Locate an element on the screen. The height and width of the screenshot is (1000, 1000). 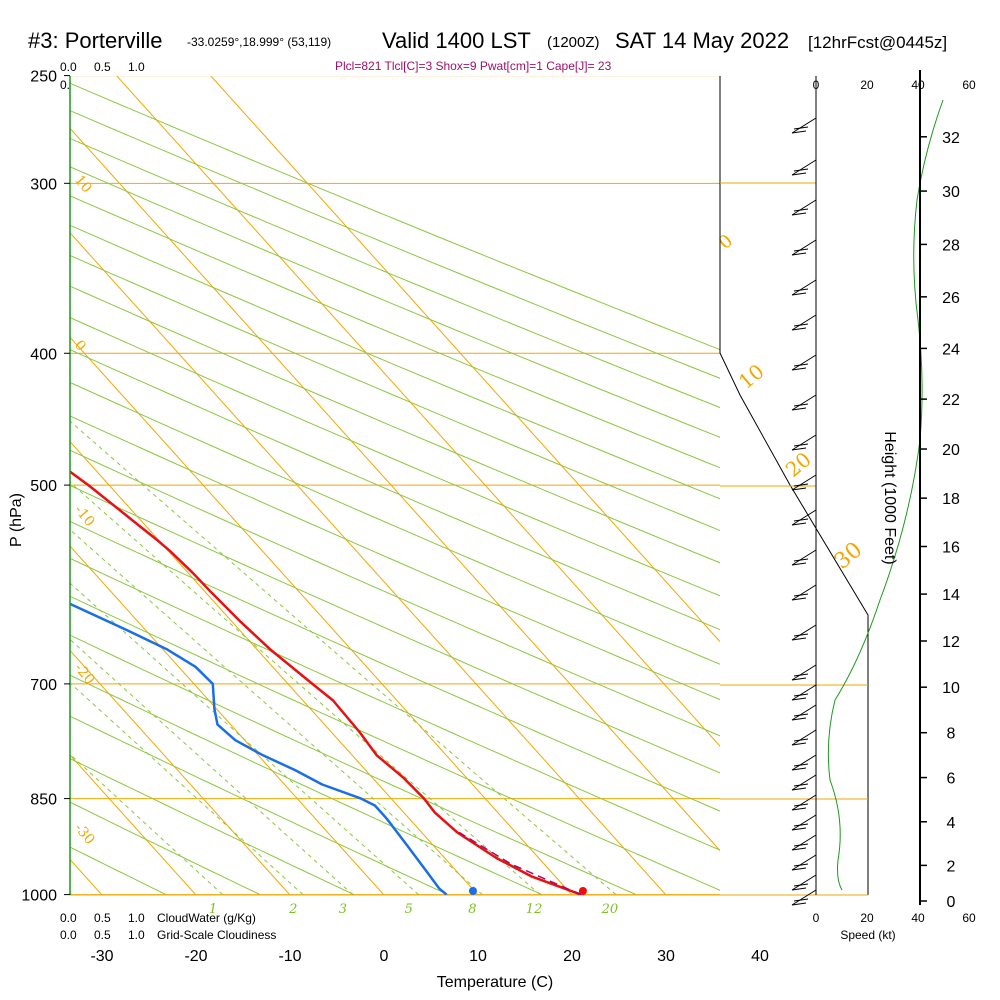
forecast-date: SAT 14 May 2022 is located at coordinates (702, 40).